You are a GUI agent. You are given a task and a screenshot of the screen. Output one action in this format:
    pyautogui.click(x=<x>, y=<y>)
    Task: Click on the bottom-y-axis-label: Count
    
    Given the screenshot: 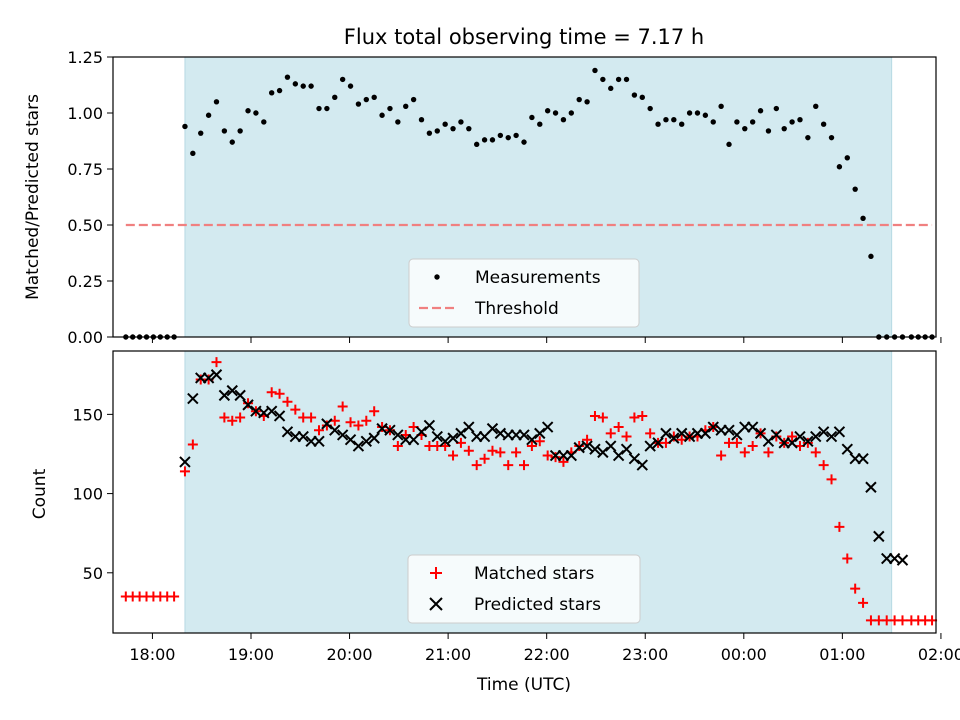 What is the action you would take?
    pyautogui.click(x=40, y=493)
    